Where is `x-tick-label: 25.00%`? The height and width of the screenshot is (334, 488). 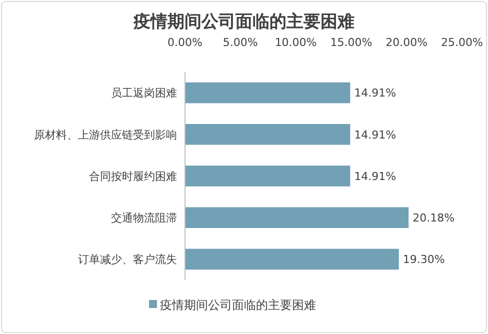 x-tick-label: 25.00% is located at coordinates (462, 42).